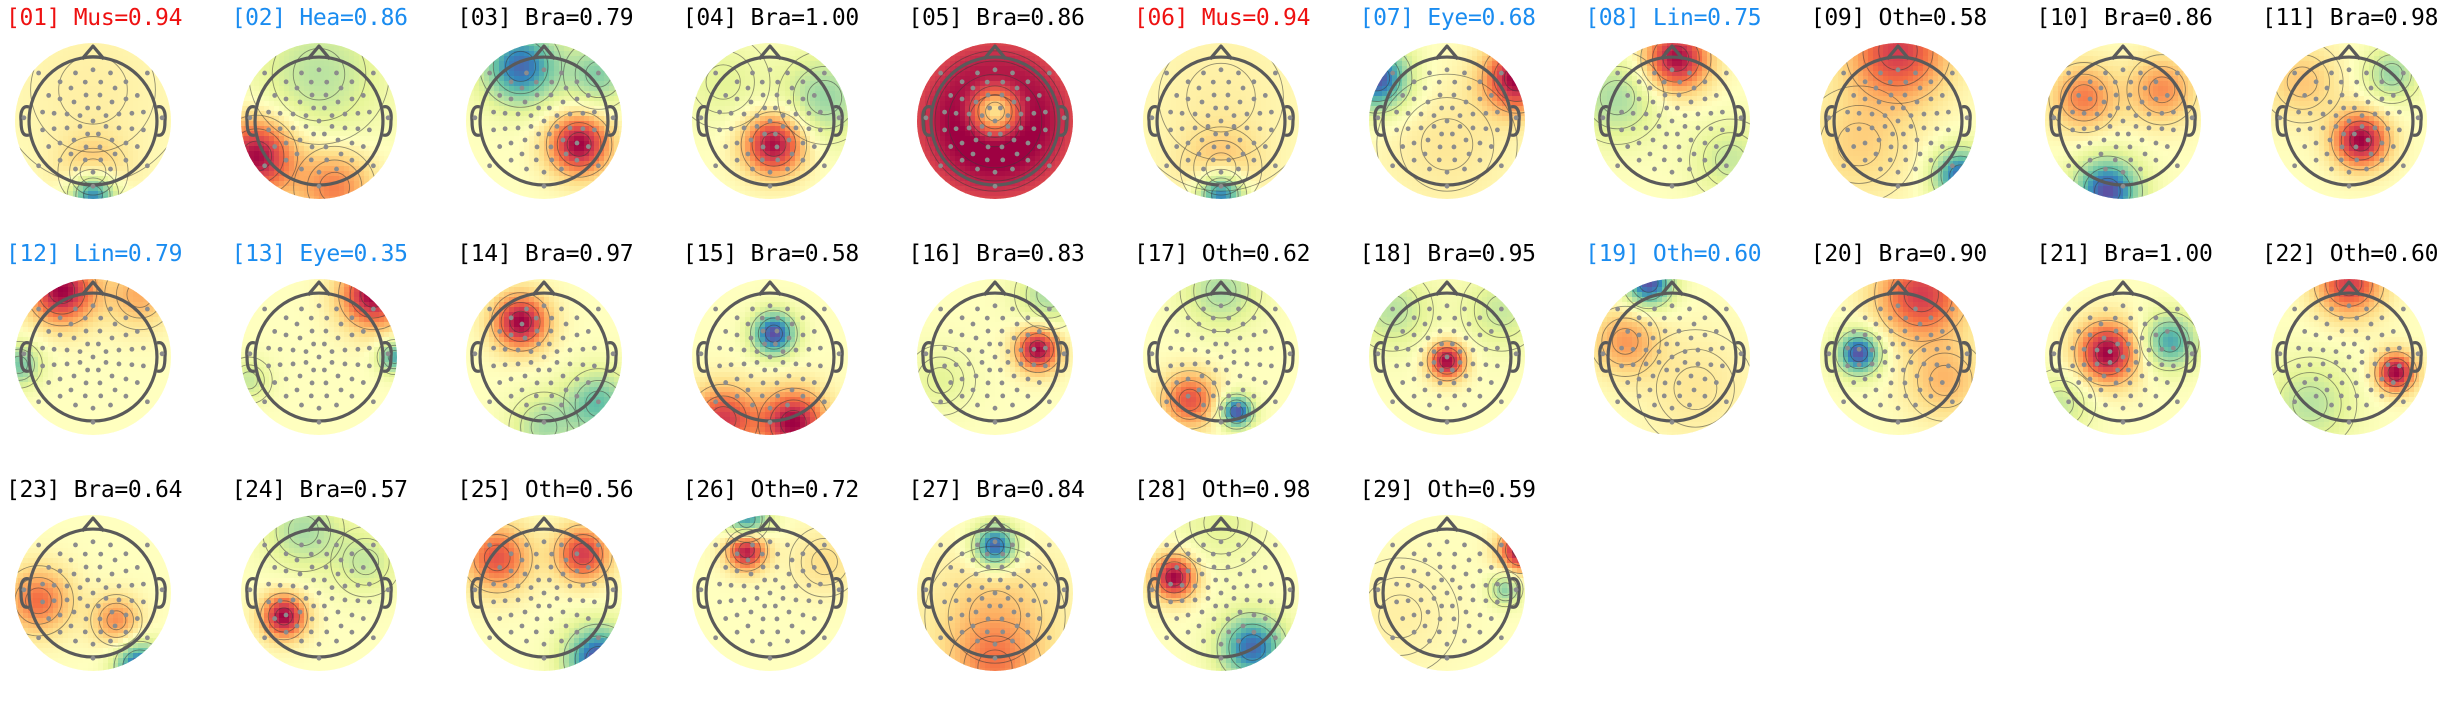  I want to click on component-title: [26] Oth=0.72, so click(771, 490).